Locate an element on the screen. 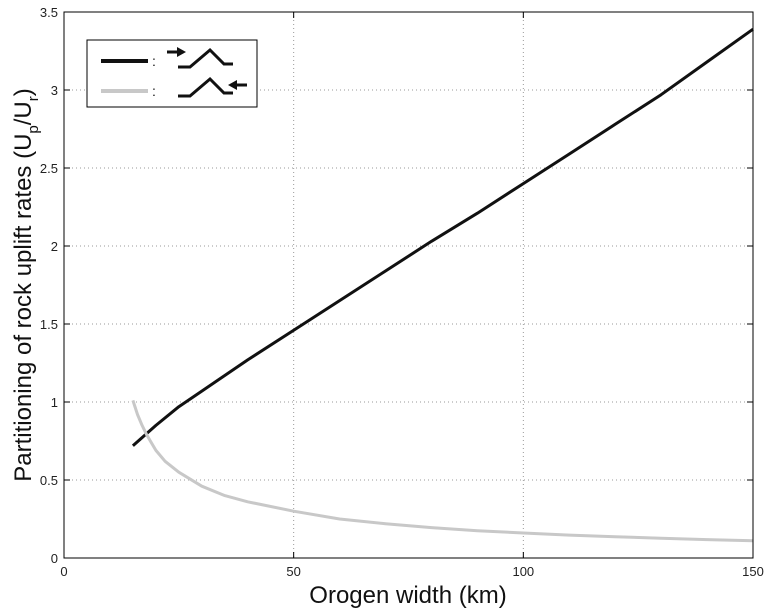  legend-box is located at coordinates (172, 73).